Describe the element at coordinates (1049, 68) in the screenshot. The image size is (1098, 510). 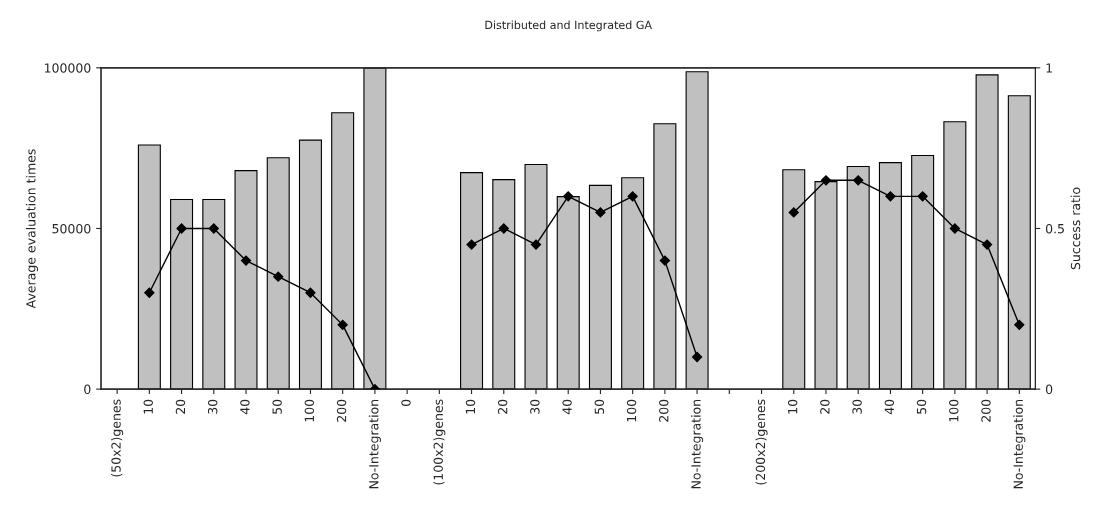
I see `y2-tick-label: 1` at that location.